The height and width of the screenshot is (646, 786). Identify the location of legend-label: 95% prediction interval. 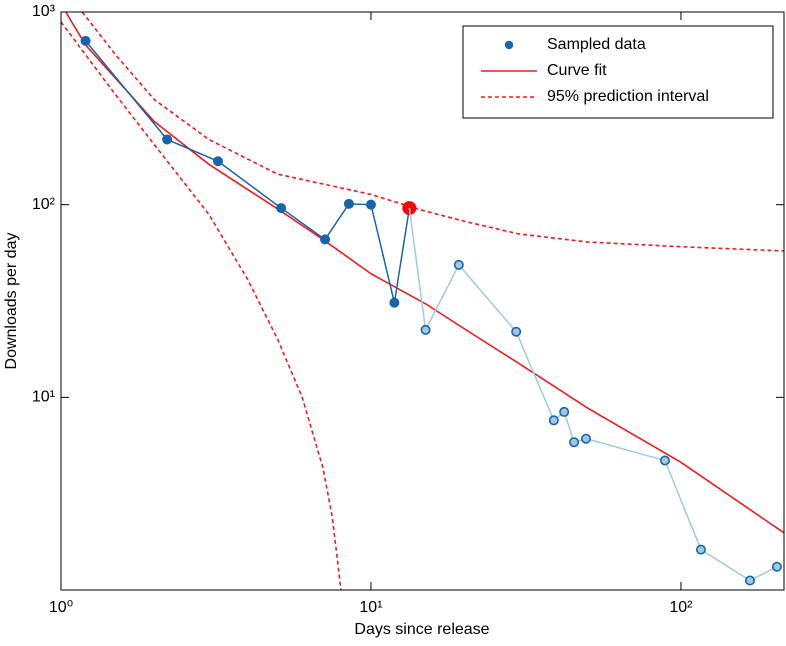
(628, 96).